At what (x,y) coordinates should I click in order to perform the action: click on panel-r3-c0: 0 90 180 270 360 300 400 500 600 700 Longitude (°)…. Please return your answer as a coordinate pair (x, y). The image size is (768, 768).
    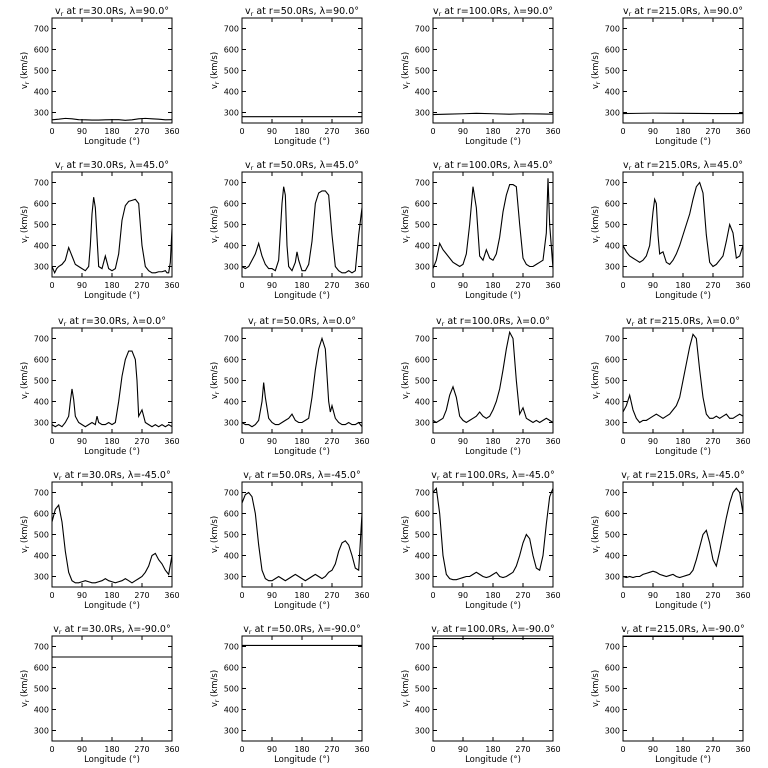
    Looking at the image, I should click on (100, 540).